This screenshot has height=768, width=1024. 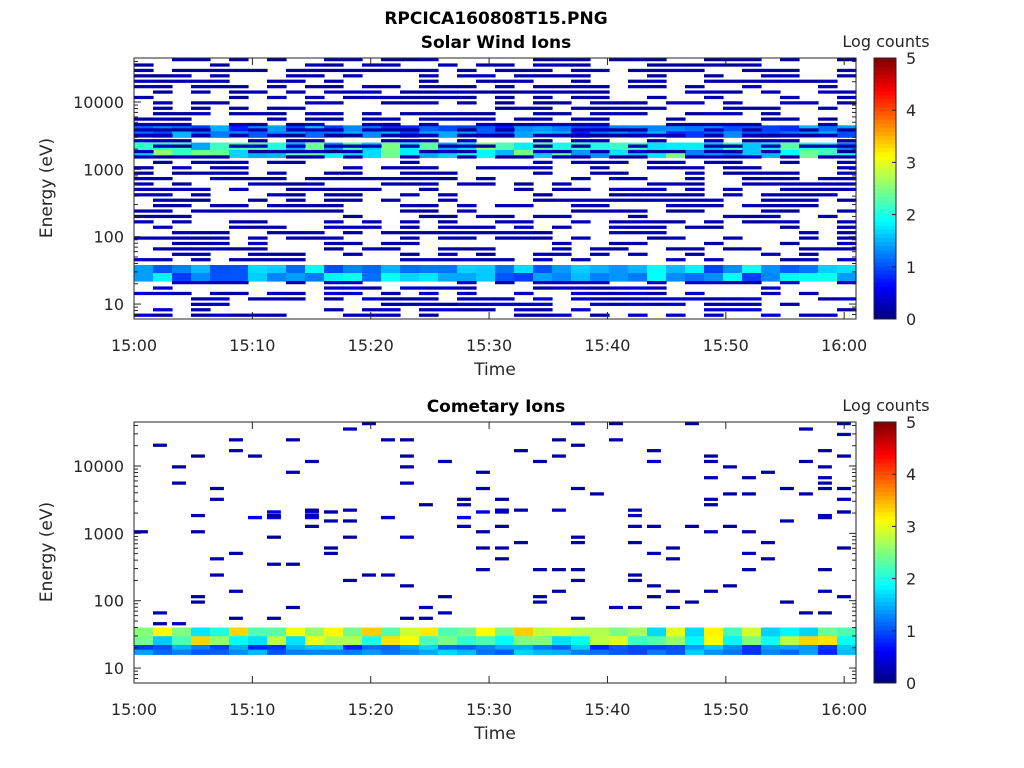 I want to click on y-tick-label: 1000, so click(x=103, y=169).